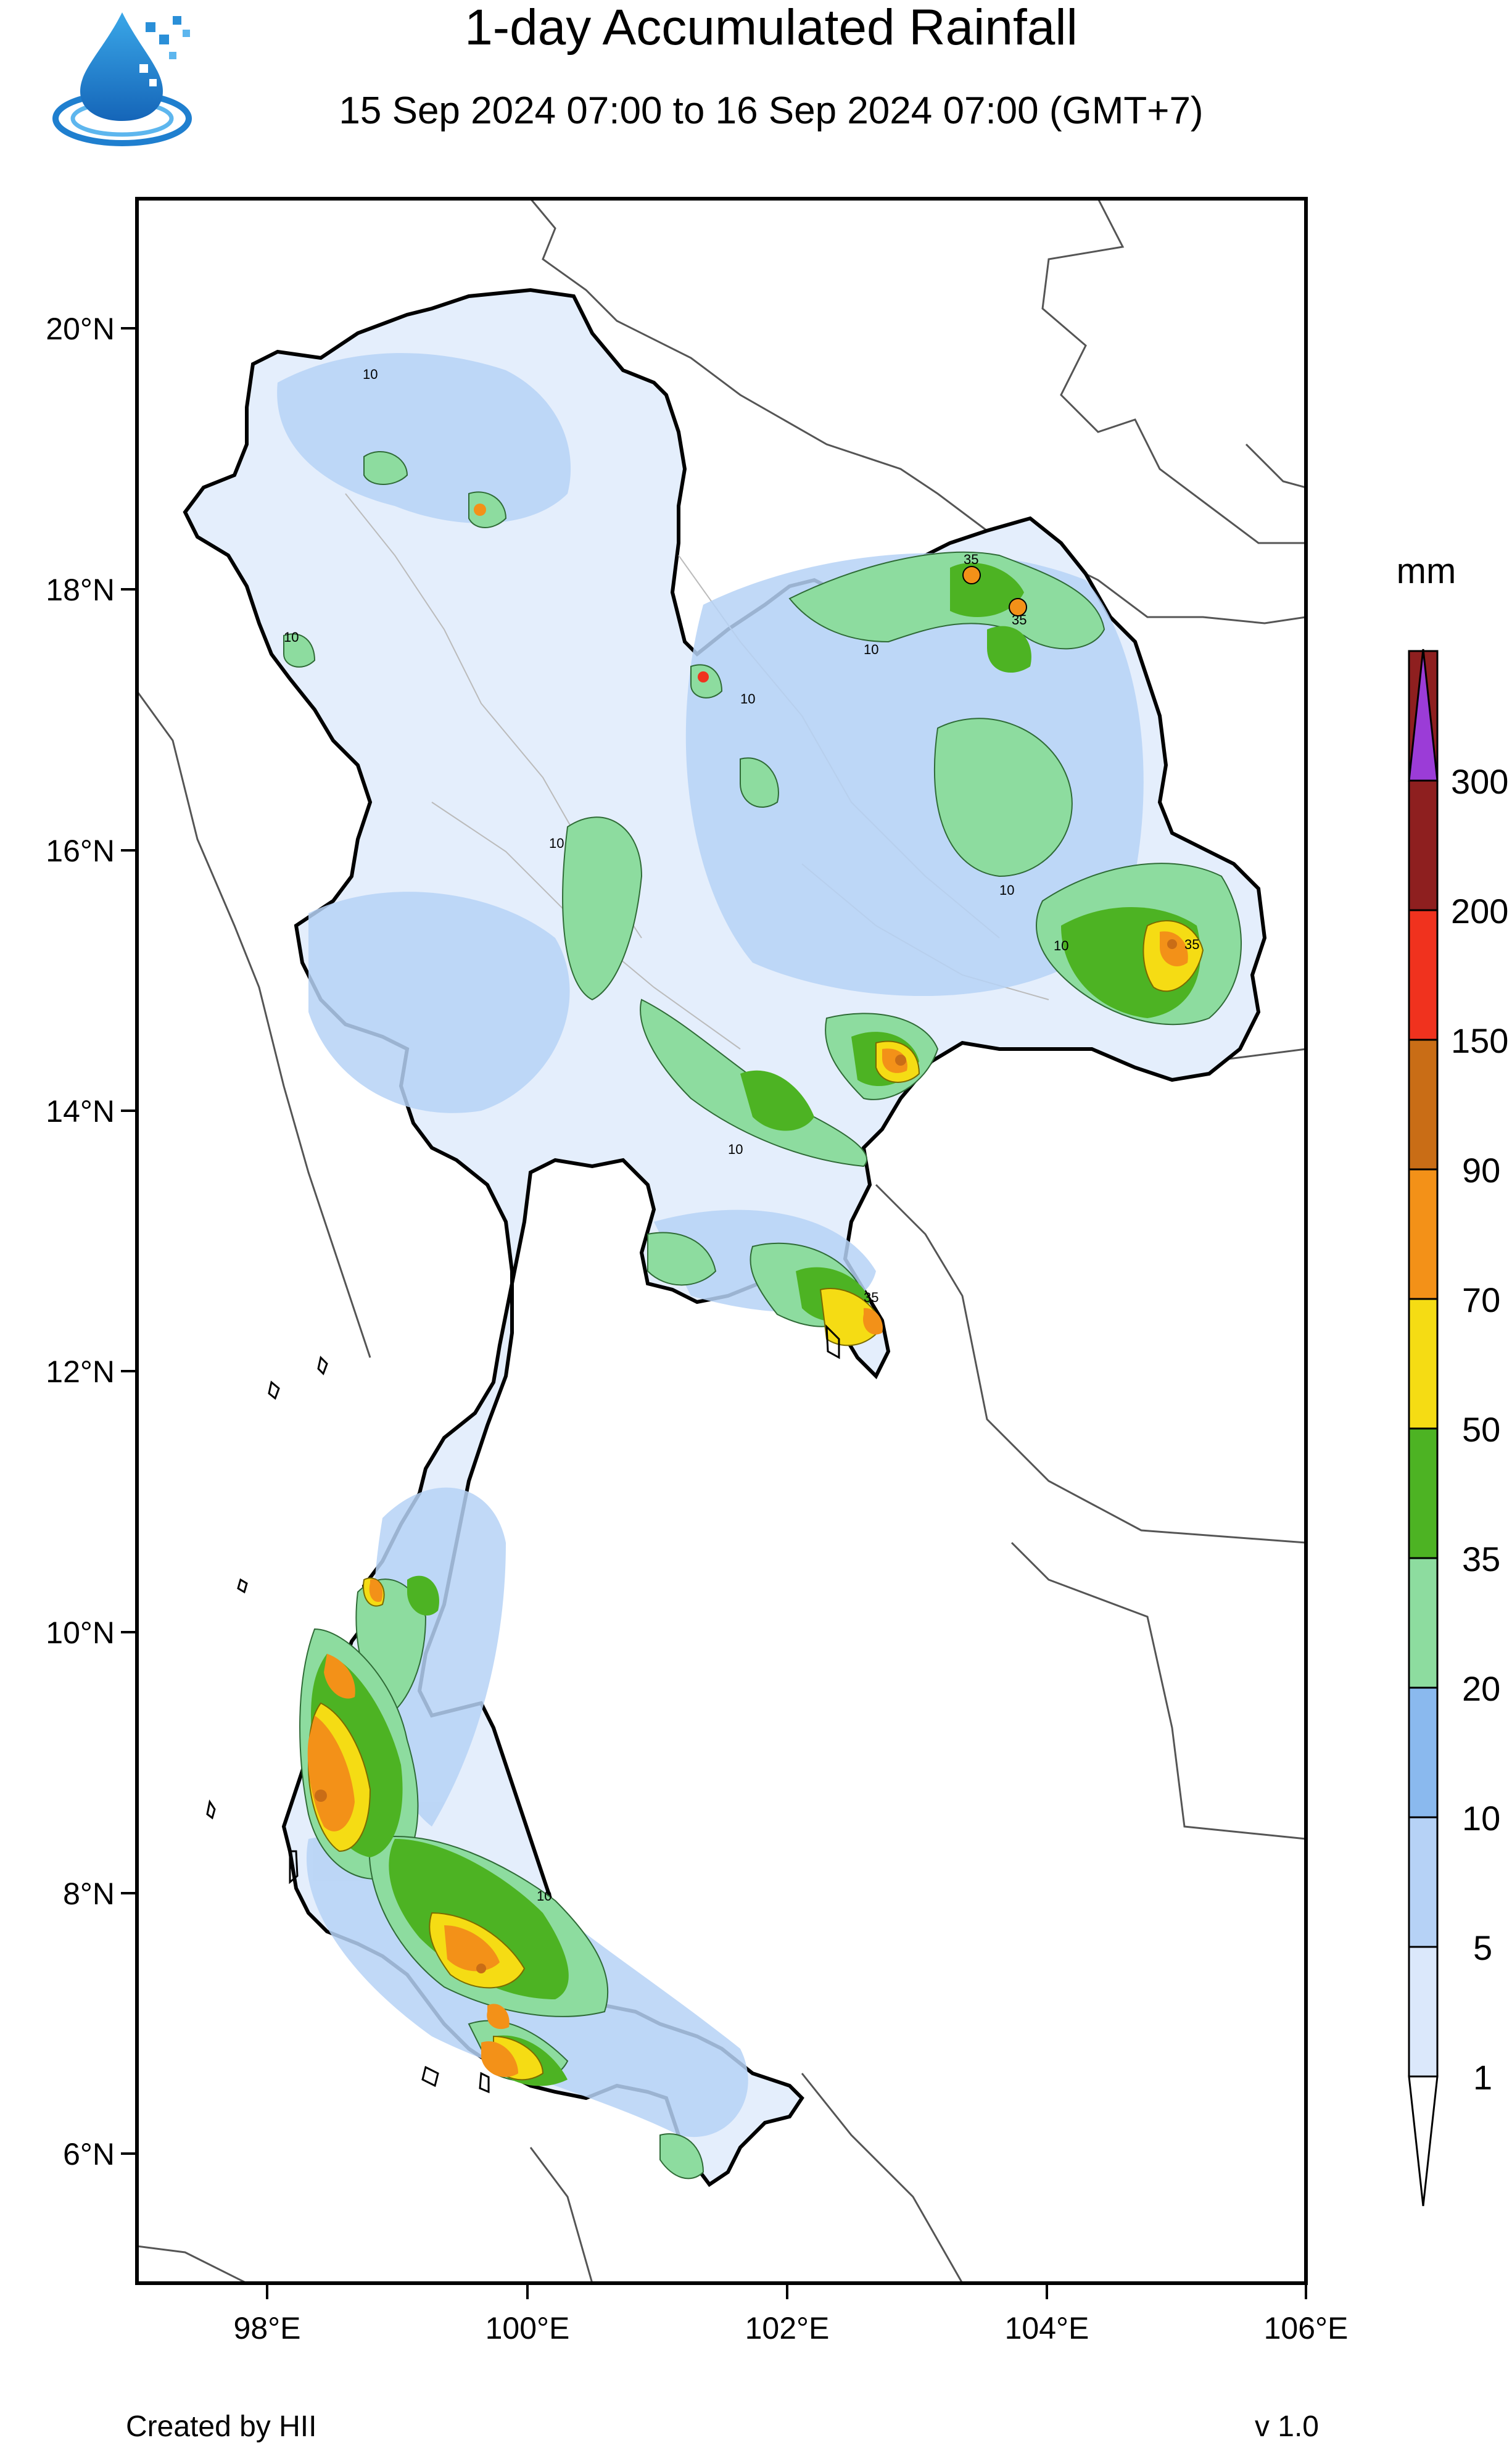 This screenshot has height=2443, width=1512. Describe the element at coordinates (1481, 1559) in the screenshot. I see `colorbar-label: 35` at that location.